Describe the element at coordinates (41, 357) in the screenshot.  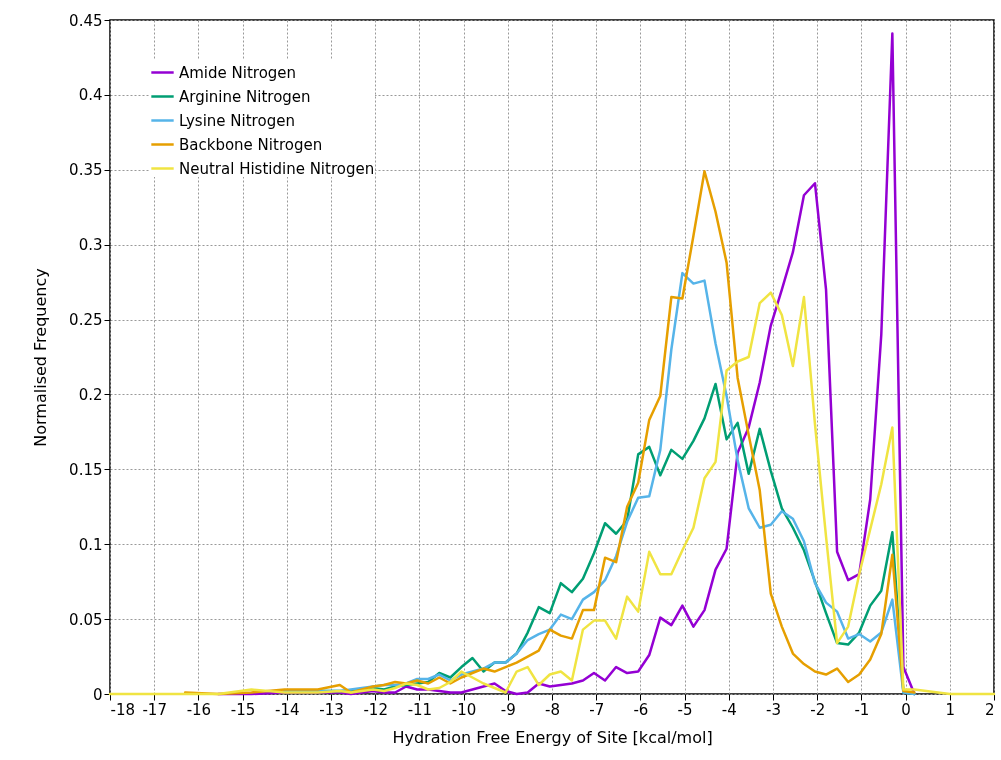
I see `y-axis-title: Normalised Frequency` at that location.